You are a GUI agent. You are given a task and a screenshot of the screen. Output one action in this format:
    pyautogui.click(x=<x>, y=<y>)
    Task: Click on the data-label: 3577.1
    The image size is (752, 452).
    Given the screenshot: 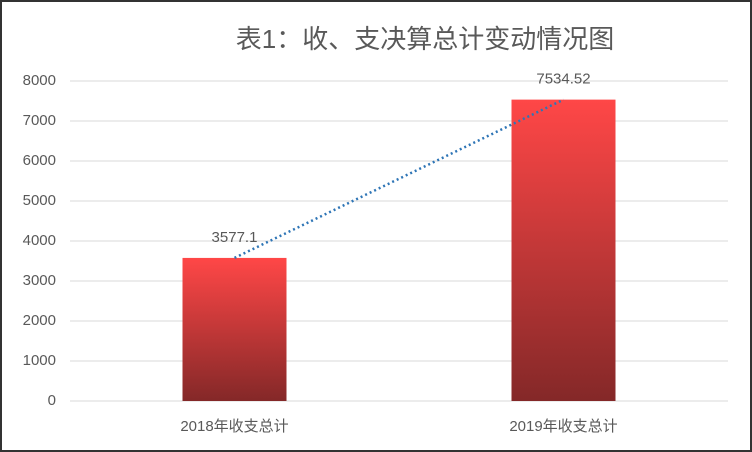 What is the action you would take?
    pyautogui.click(x=235, y=237)
    